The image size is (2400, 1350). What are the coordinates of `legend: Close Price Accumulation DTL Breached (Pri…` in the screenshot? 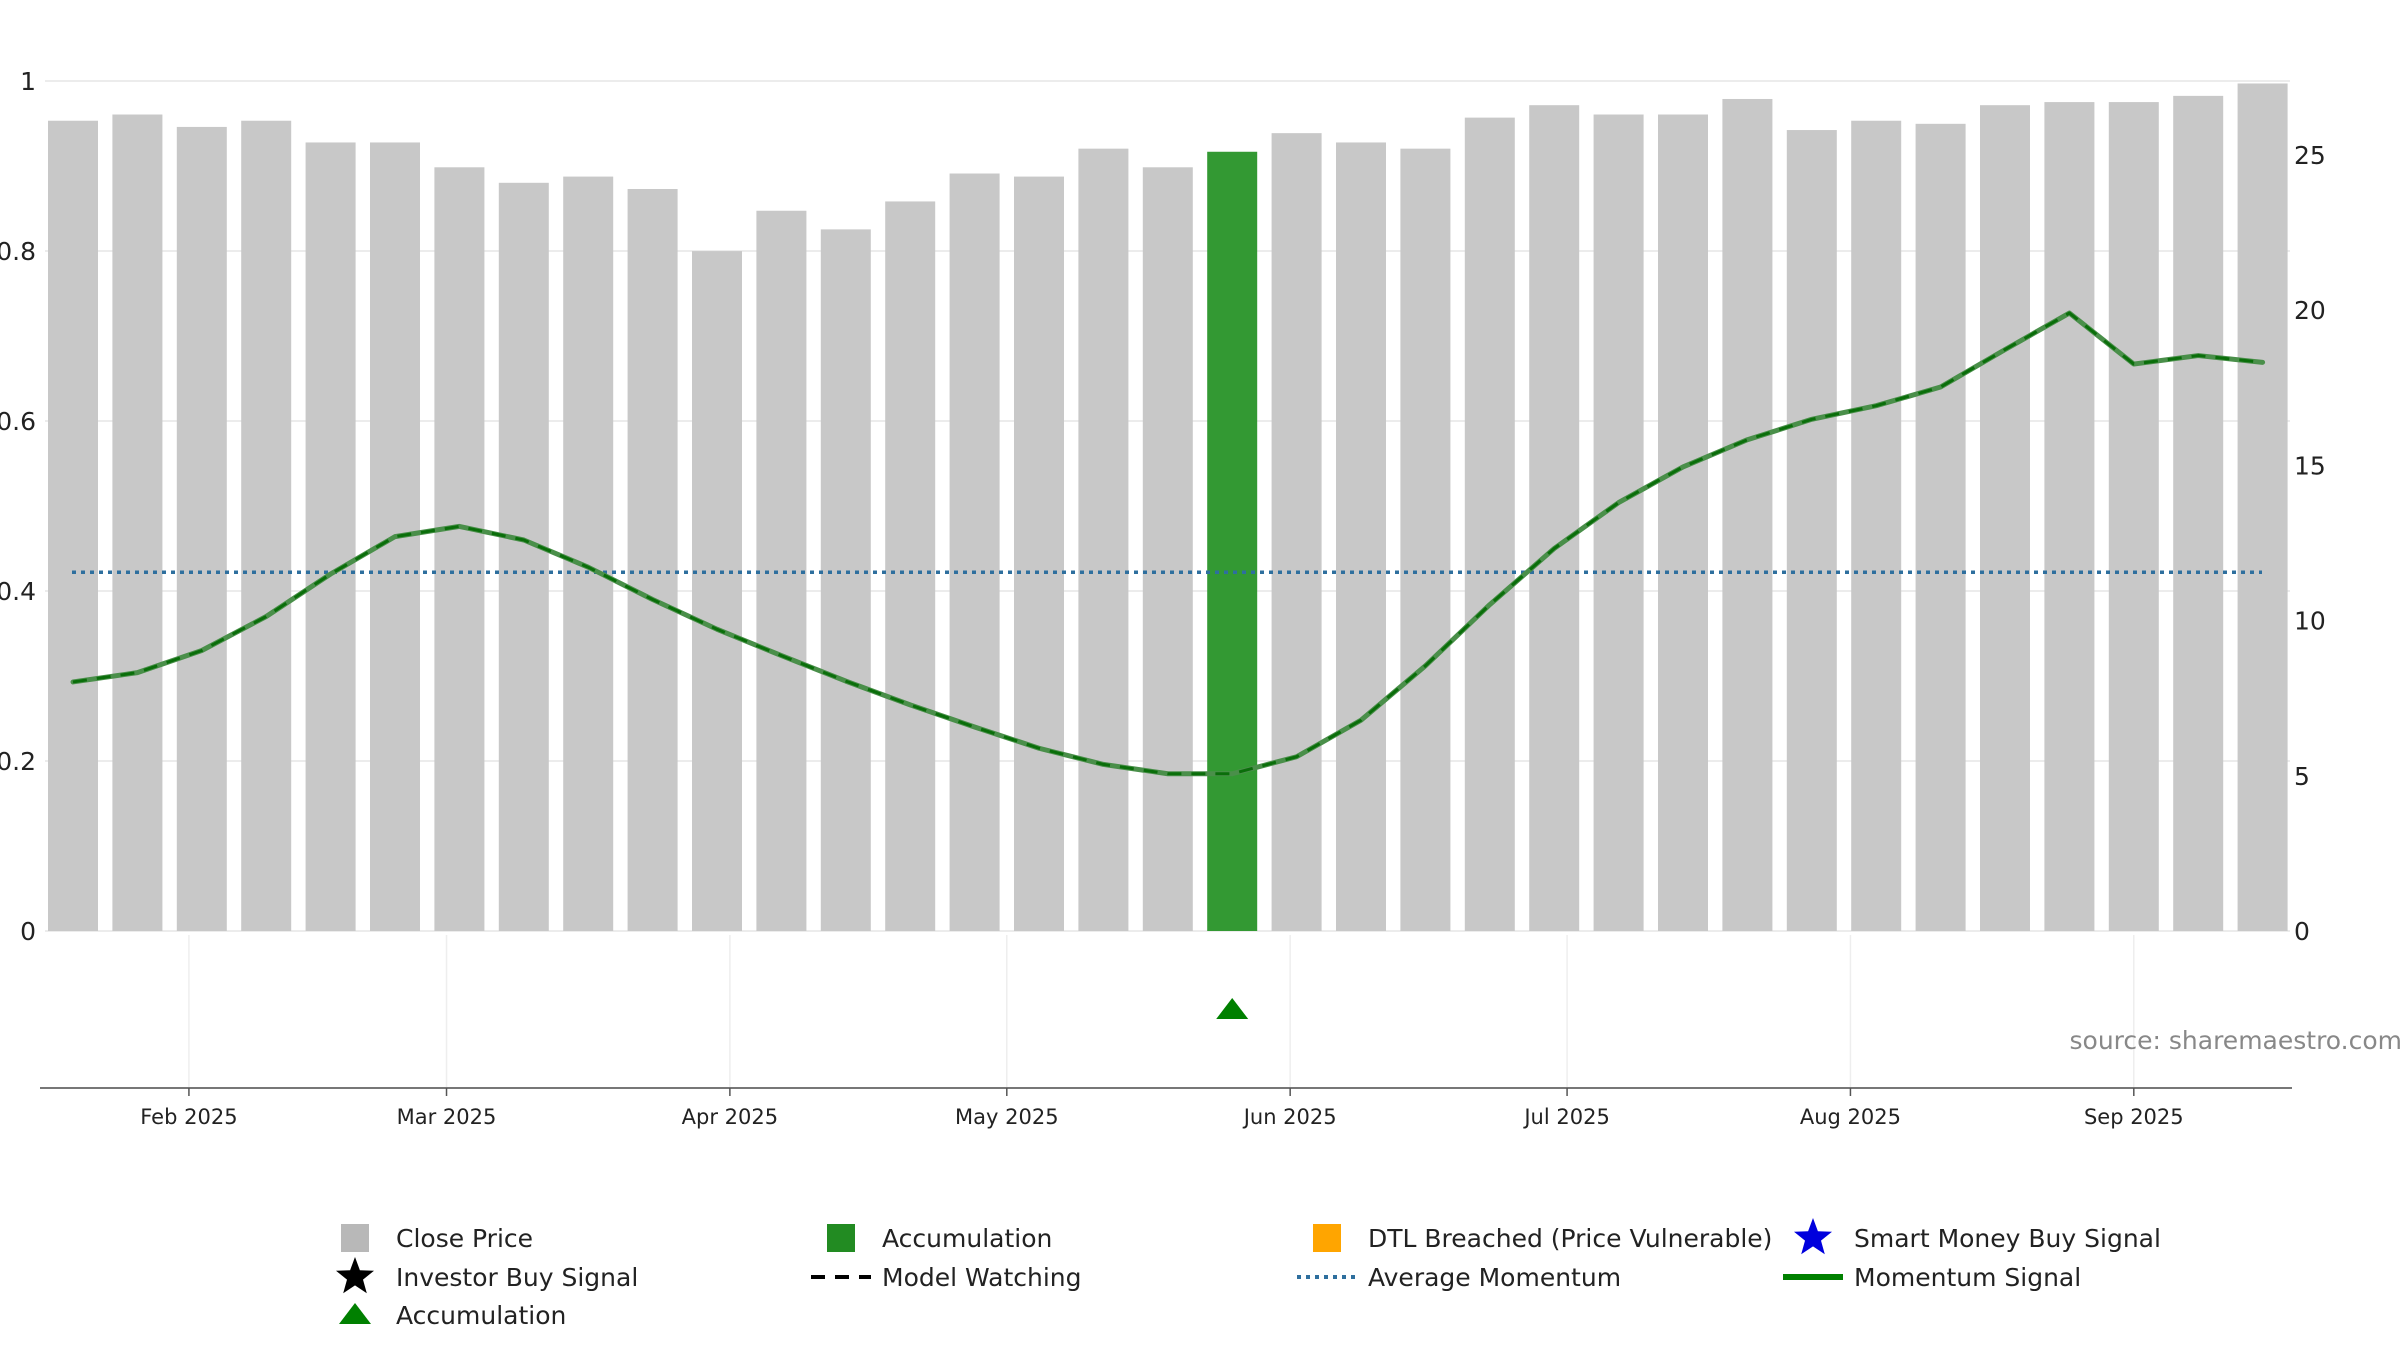 It's located at (1248, 1274).